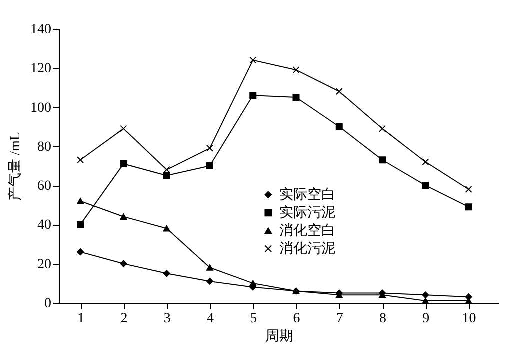  I want to click on legend-label: 消化空白, so click(307, 230).